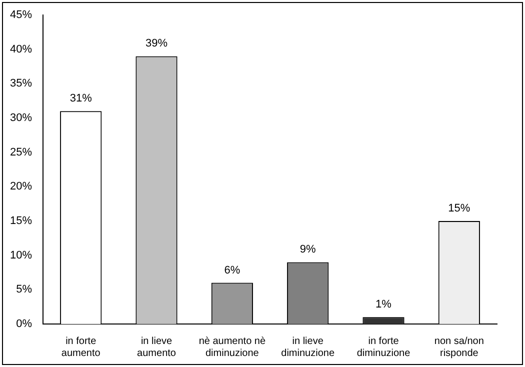 Image resolution: width=525 pixels, height=367 pixels. I want to click on y-tick-label: 25%, so click(21, 152).